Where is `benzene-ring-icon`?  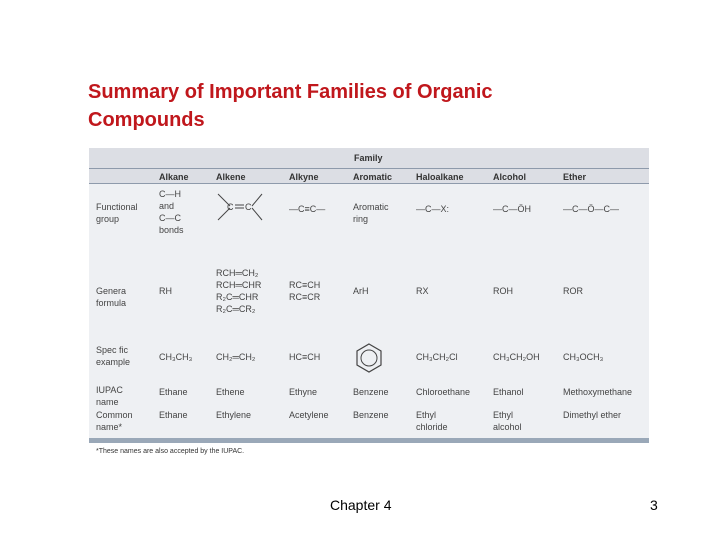
benzene-ring-icon is located at coordinates (369, 358).